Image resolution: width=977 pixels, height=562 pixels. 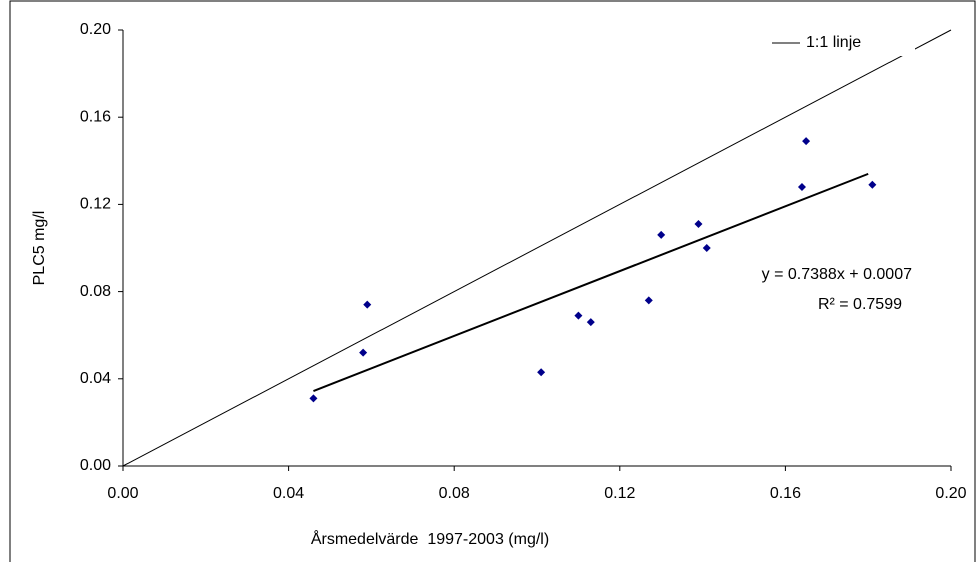 I want to click on legend-label: 1:1 linje, so click(x=833, y=42).